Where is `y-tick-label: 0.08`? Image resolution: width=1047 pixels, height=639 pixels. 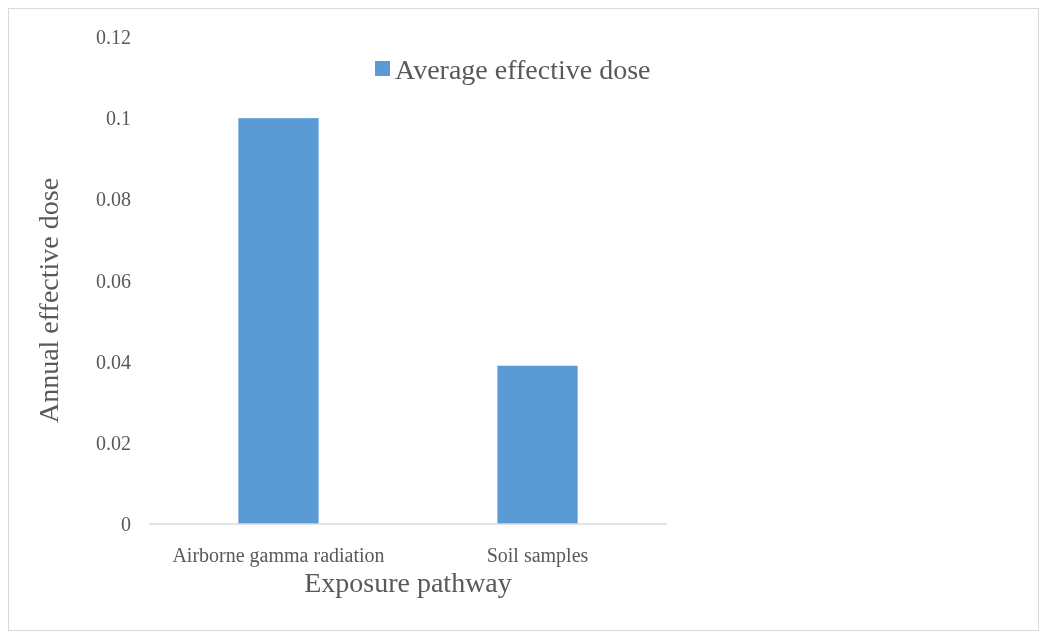 y-tick-label: 0.08 is located at coordinates (113, 199).